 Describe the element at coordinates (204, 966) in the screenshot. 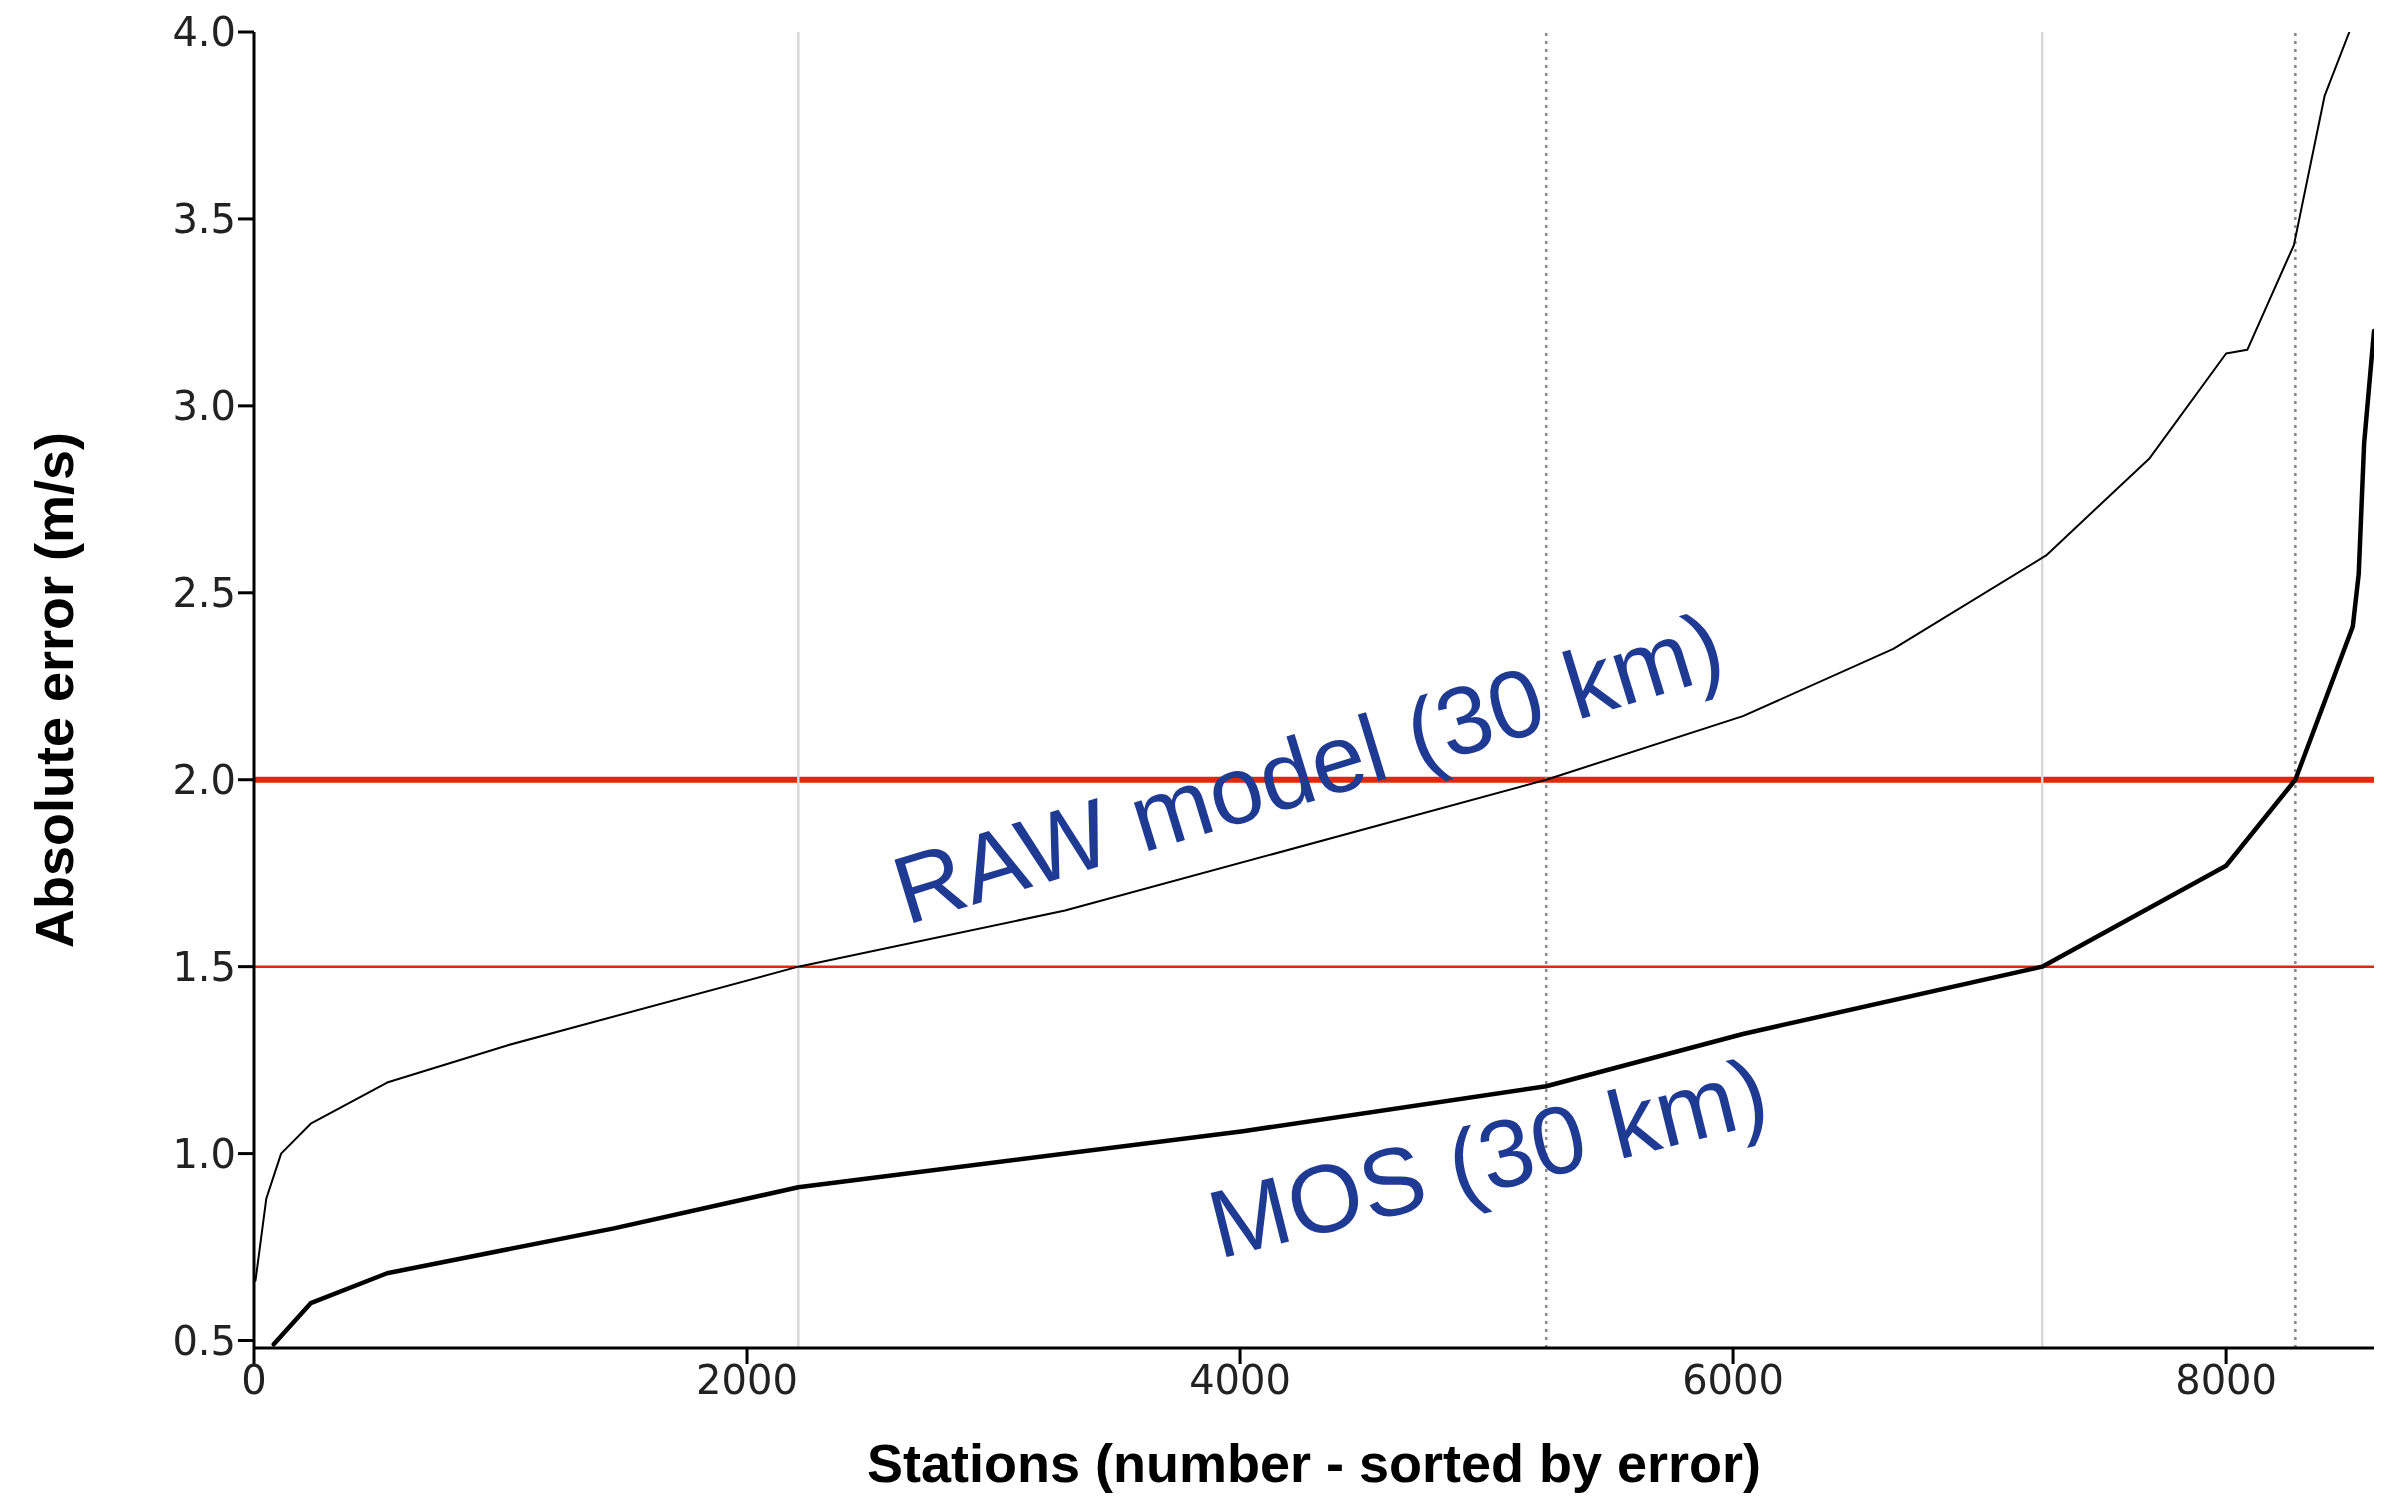

I see `y-tick-label: 1.5` at that location.